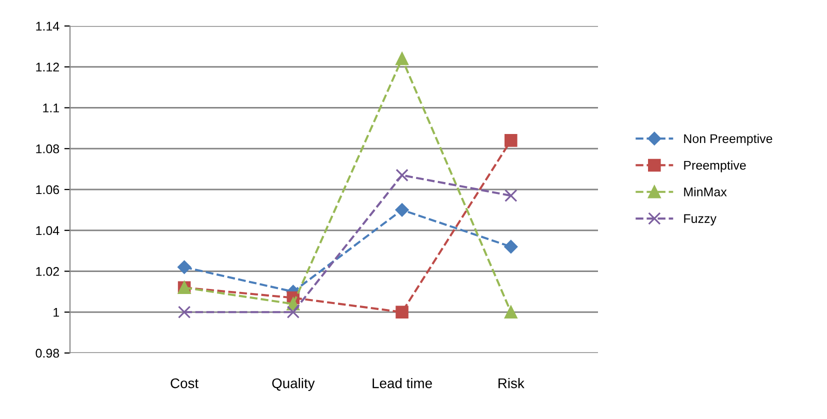 This screenshot has width=827, height=419. I want to click on y-tick-label: 1.06, so click(48, 189).